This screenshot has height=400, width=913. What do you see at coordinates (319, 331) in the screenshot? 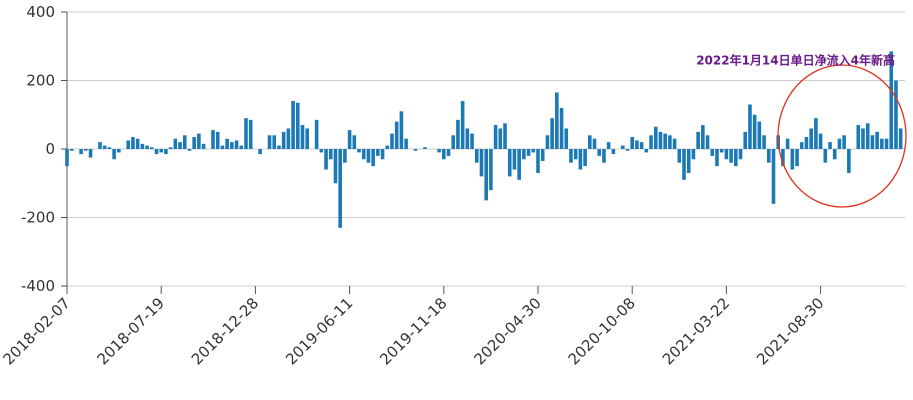
I see `x-tick-label: 2019-06-11` at bounding box center [319, 331].